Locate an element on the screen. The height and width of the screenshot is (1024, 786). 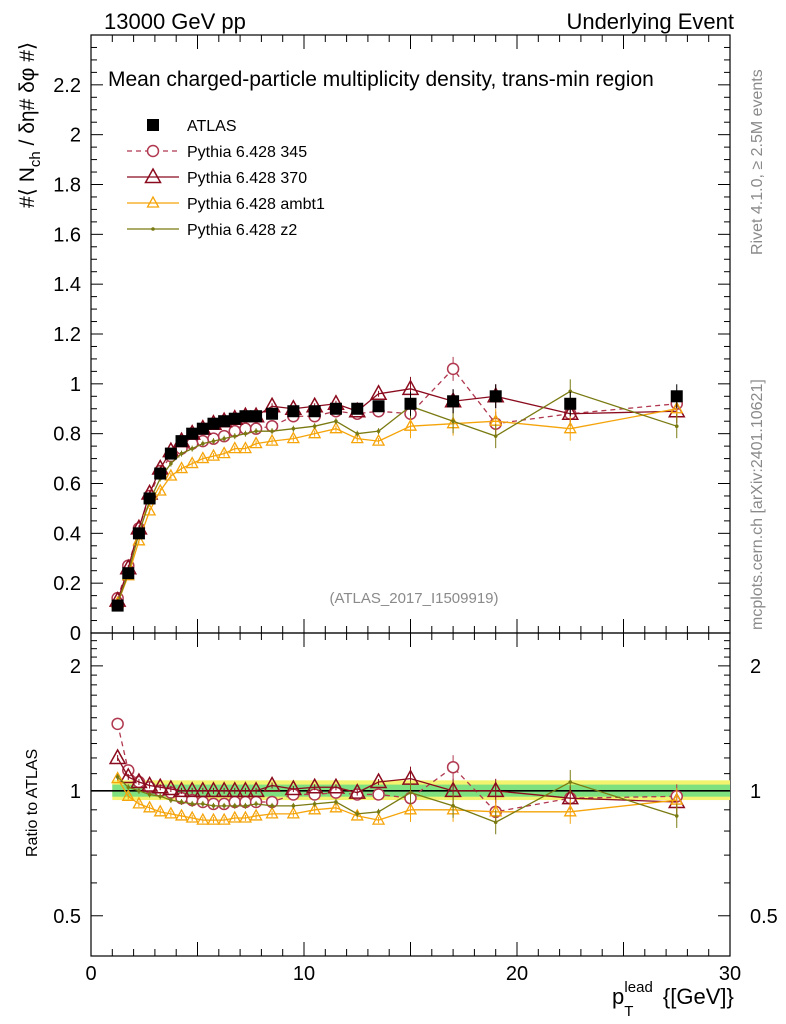
y-label-sub: ch is located at coordinates (35, 159).